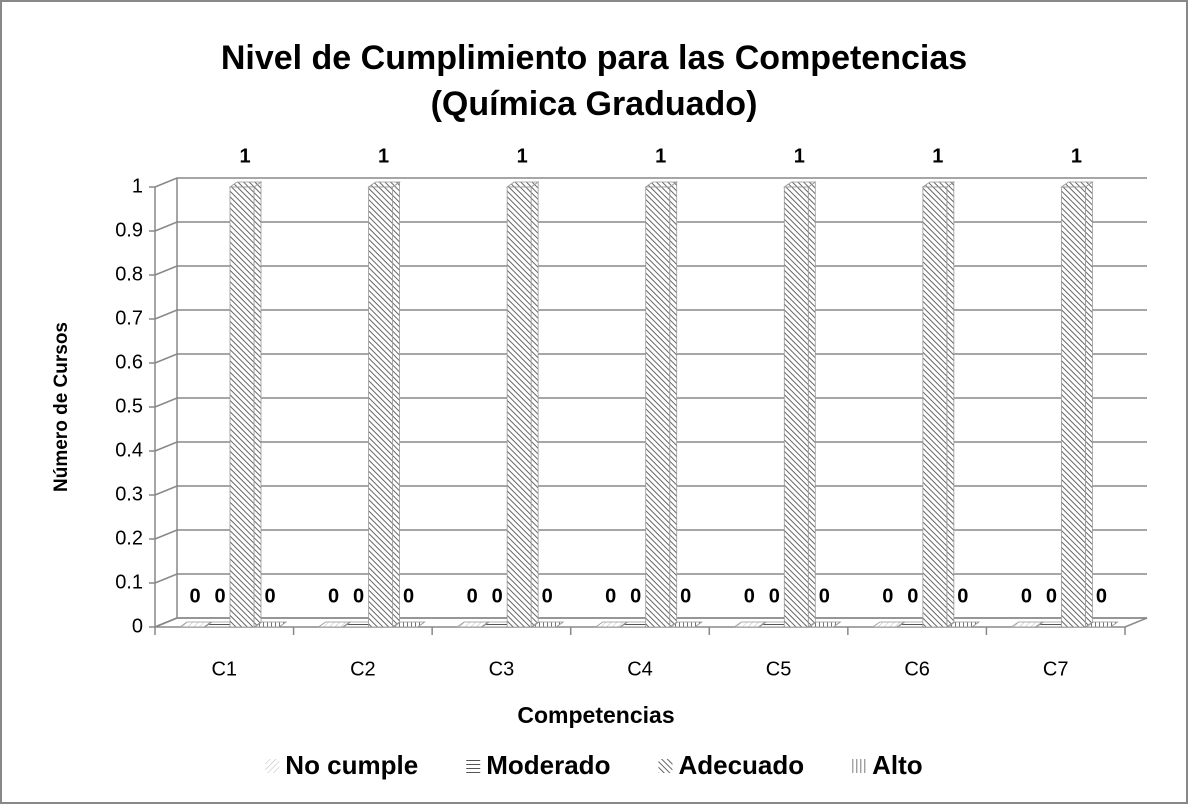 The image size is (1188, 804). What do you see at coordinates (129, 538) in the screenshot?
I see `y-tick-label: 0.2` at bounding box center [129, 538].